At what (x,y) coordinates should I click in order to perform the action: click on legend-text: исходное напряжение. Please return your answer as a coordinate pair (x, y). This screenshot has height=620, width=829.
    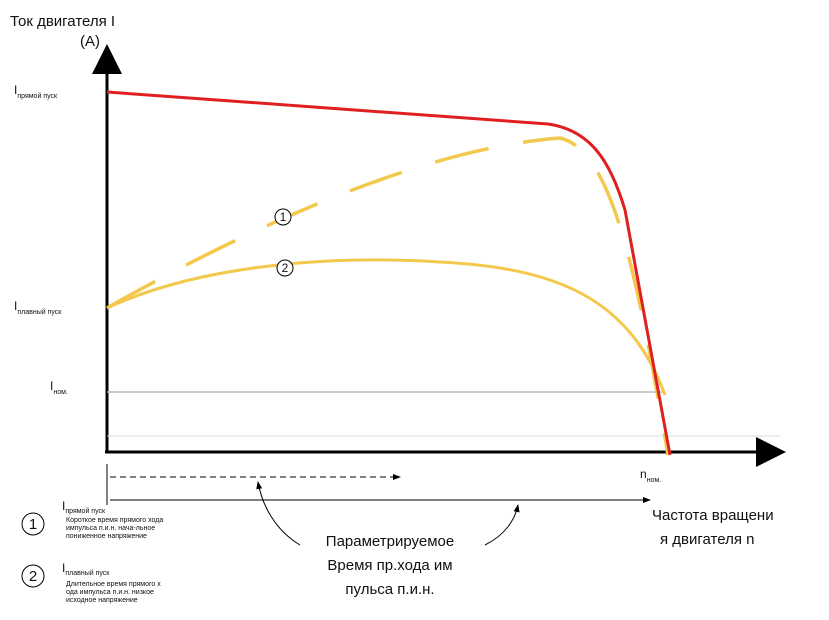
    Looking at the image, I should click on (102, 600).